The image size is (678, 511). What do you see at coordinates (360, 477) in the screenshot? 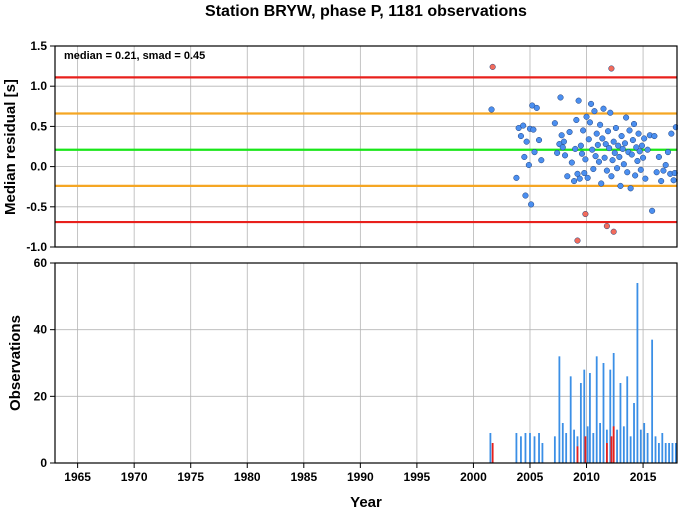
I see `x-tick-label: 1990` at bounding box center [360, 477].